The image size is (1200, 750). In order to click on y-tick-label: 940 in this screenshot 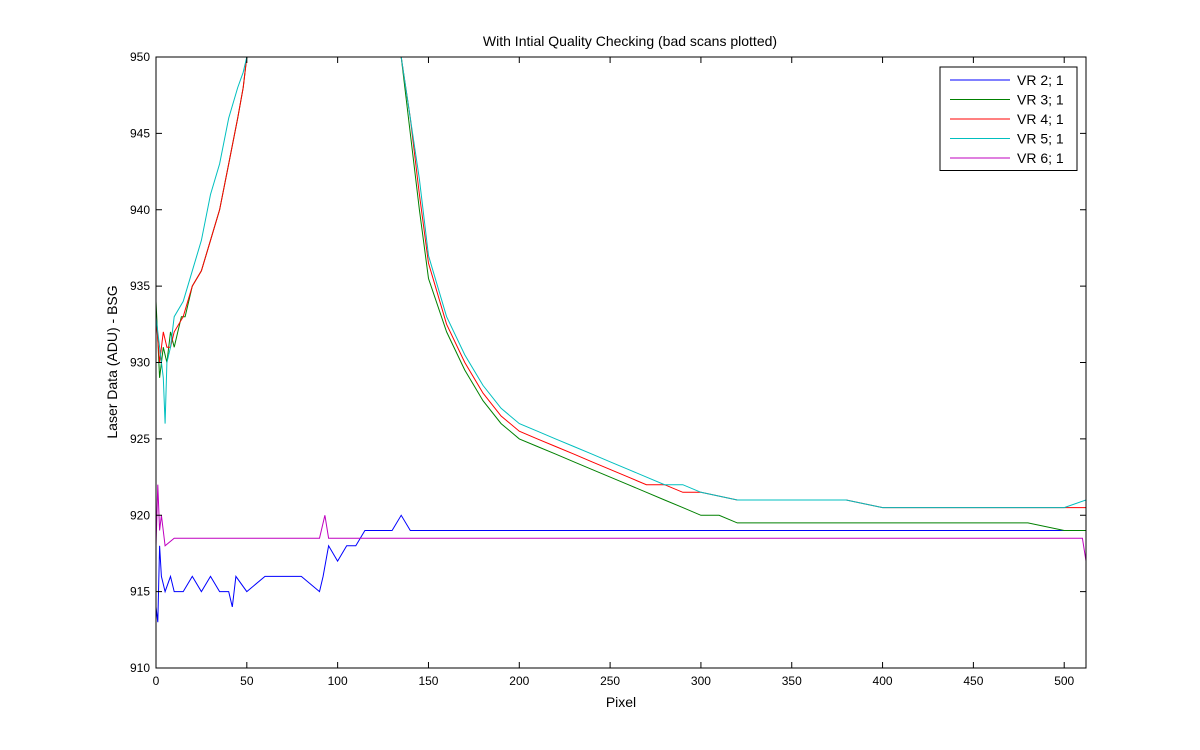, I will do `click(140, 210)`.